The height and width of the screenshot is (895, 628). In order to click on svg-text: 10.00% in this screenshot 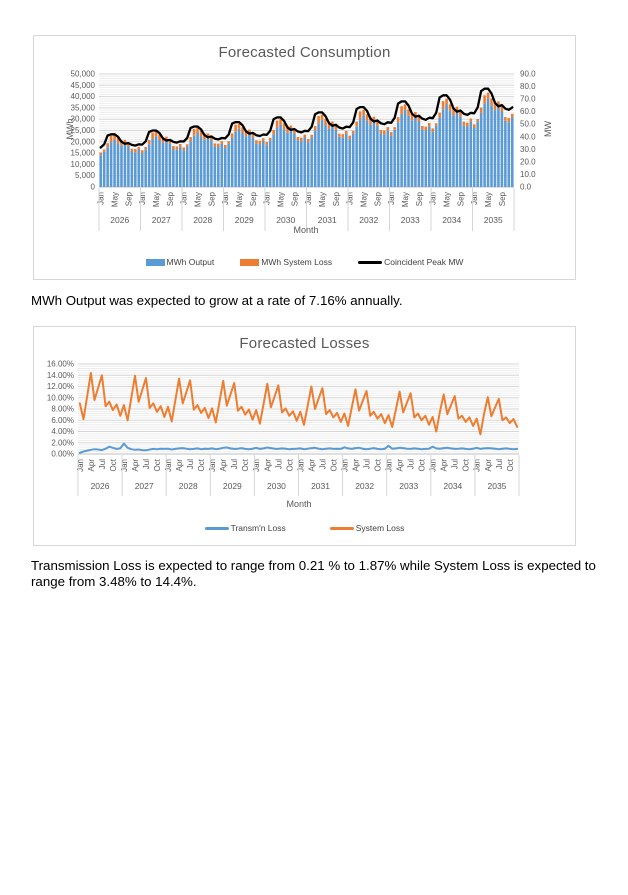, I will do `click(60, 397)`.